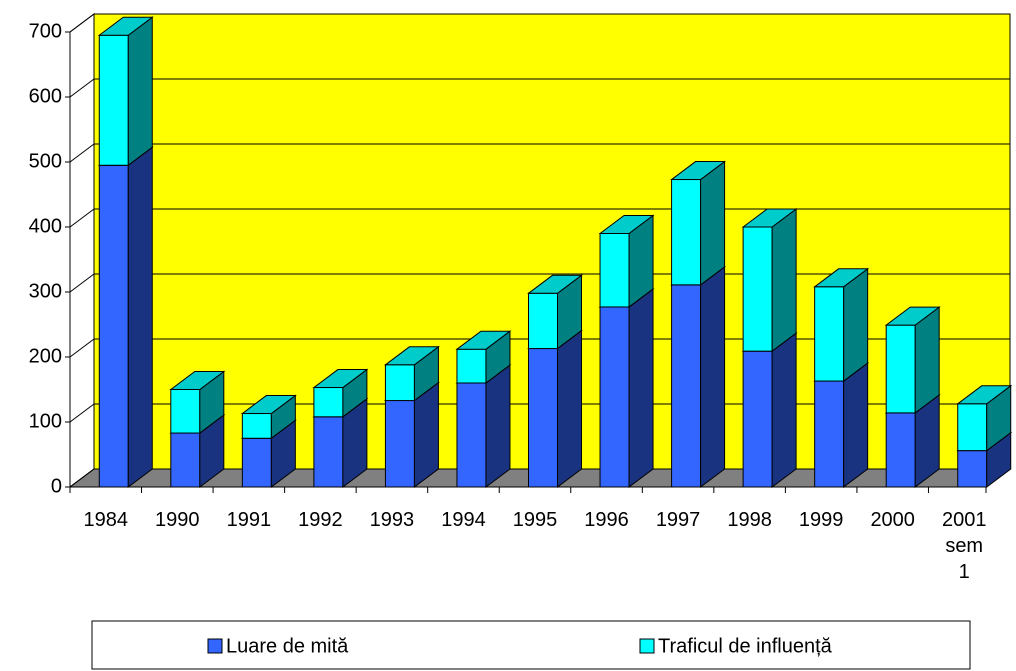 This screenshot has height=671, width=1016. I want to click on y-tick-label: 500, so click(45, 161).